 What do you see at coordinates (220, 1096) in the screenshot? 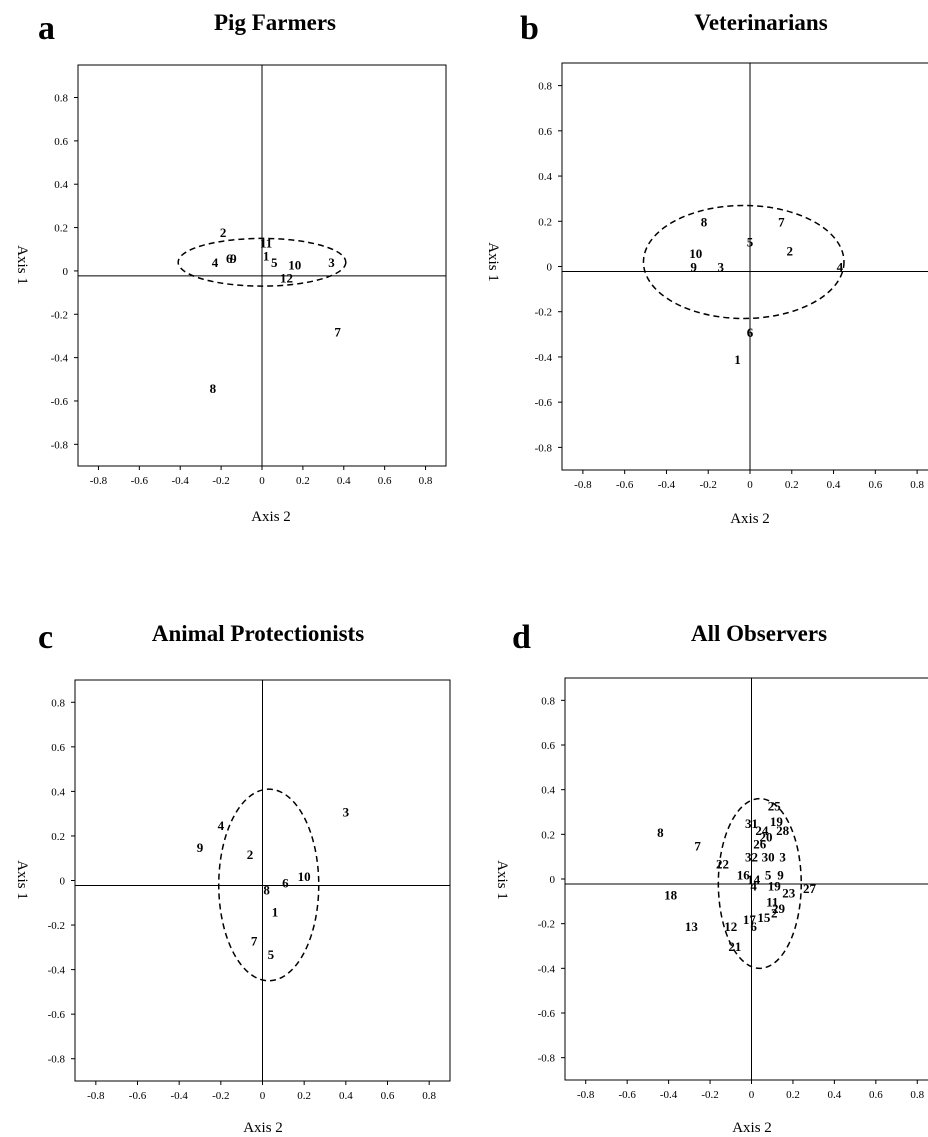
I see `x-tick-label-c: -0.2` at bounding box center [220, 1096].